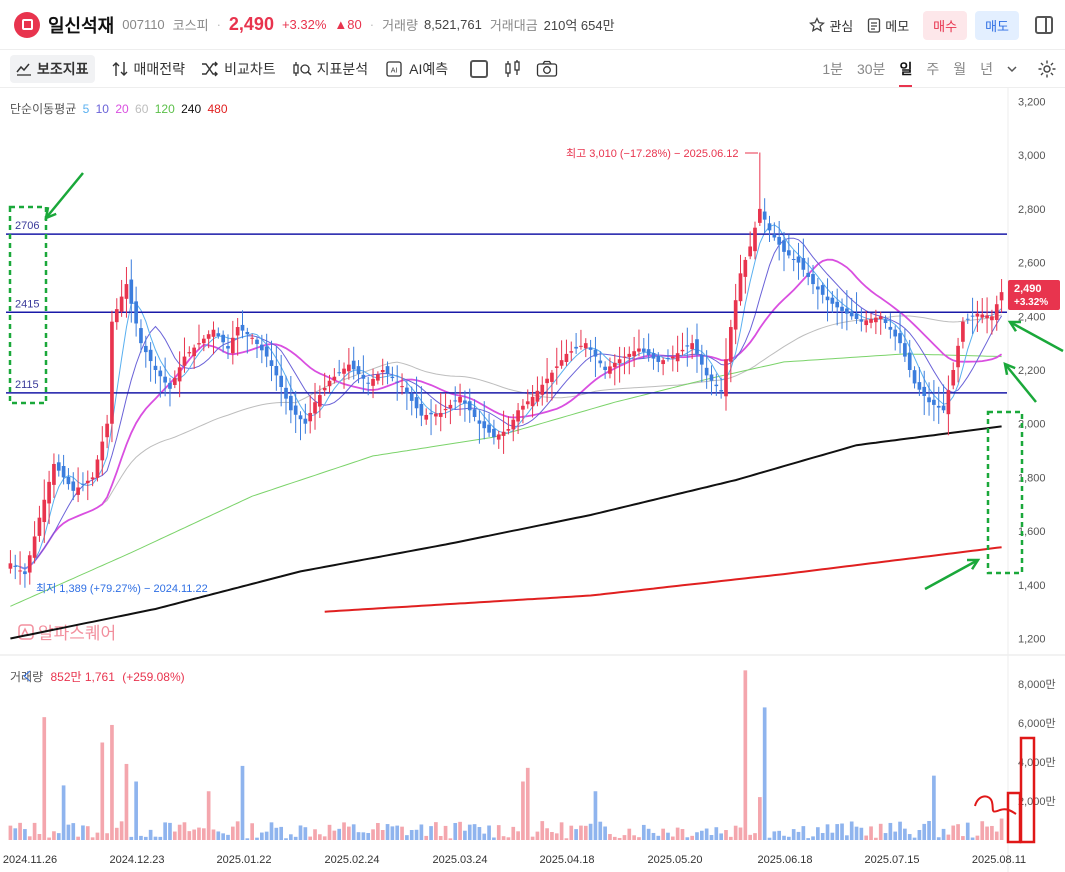  What do you see at coordinates (513, 69) in the screenshot?
I see `candle-type-icon` at bounding box center [513, 69].